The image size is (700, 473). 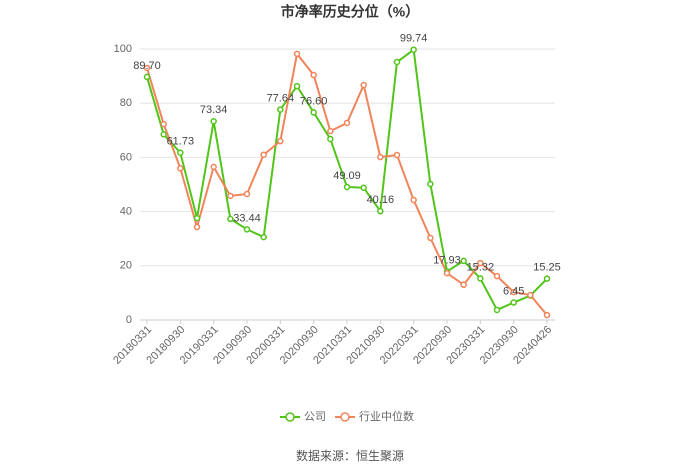 What do you see at coordinates (350, 12) in the screenshot?
I see `chart-title: 市净率历史分位（%）` at bounding box center [350, 12].